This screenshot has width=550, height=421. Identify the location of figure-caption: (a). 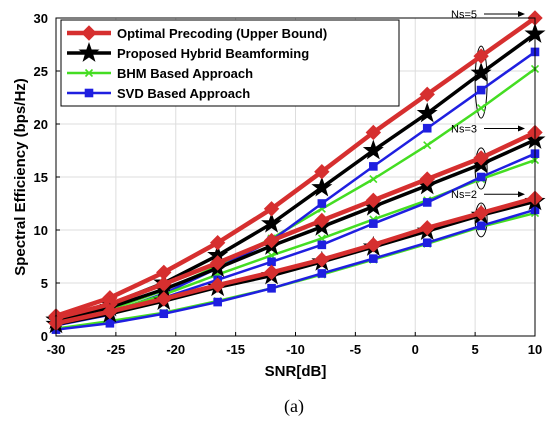
(294, 406).